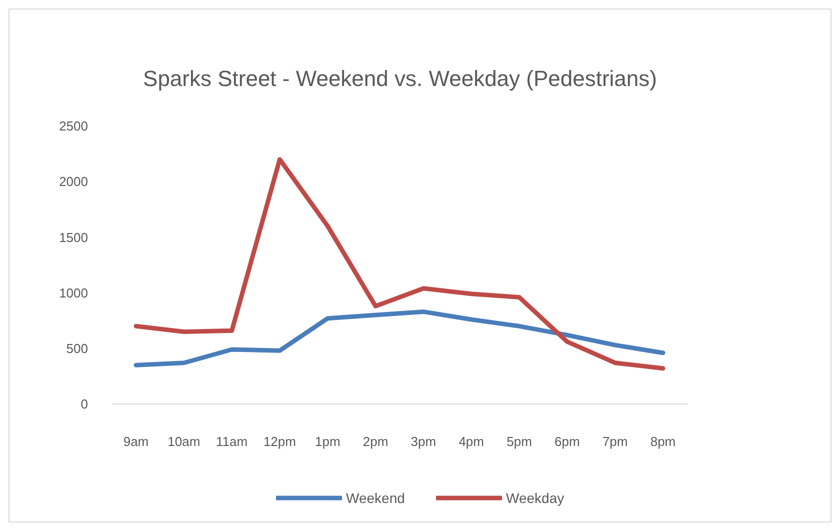 The image size is (840, 531). Describe the element at coordinates (327, 441) in the screenshot. I see `x-tick-label: 1pm` at that location.